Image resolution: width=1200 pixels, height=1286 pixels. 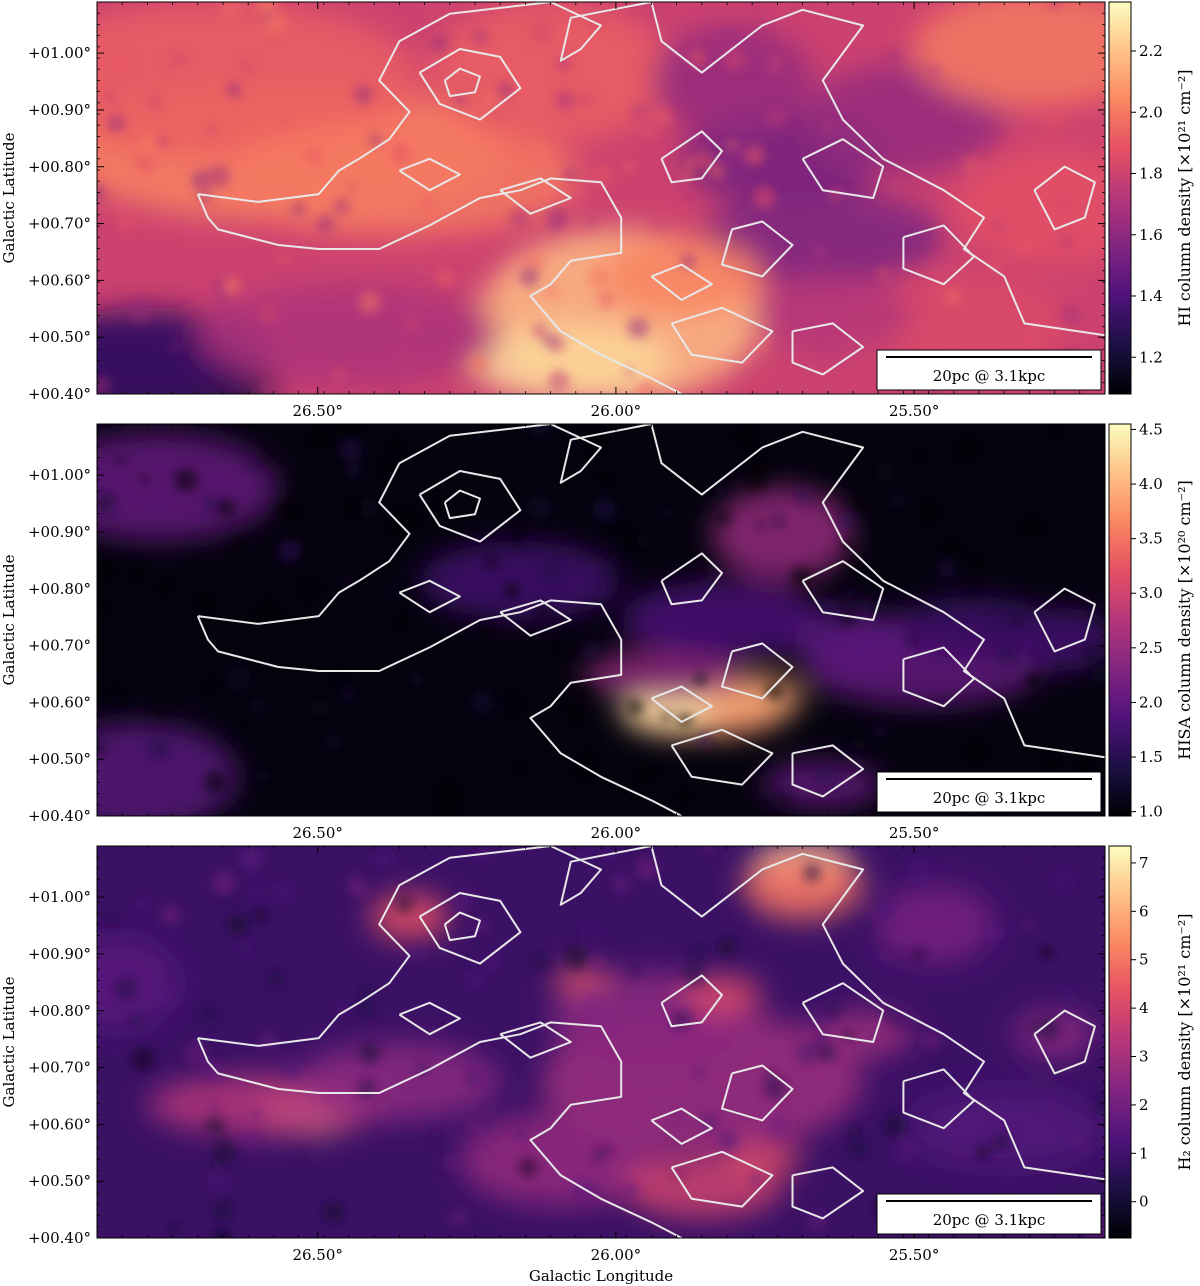 What do you see at coordinates (989, 370) in the screenshot?
I see `scalebar: 20pc @ 3.1kpc` at bounding box center [989, 370].